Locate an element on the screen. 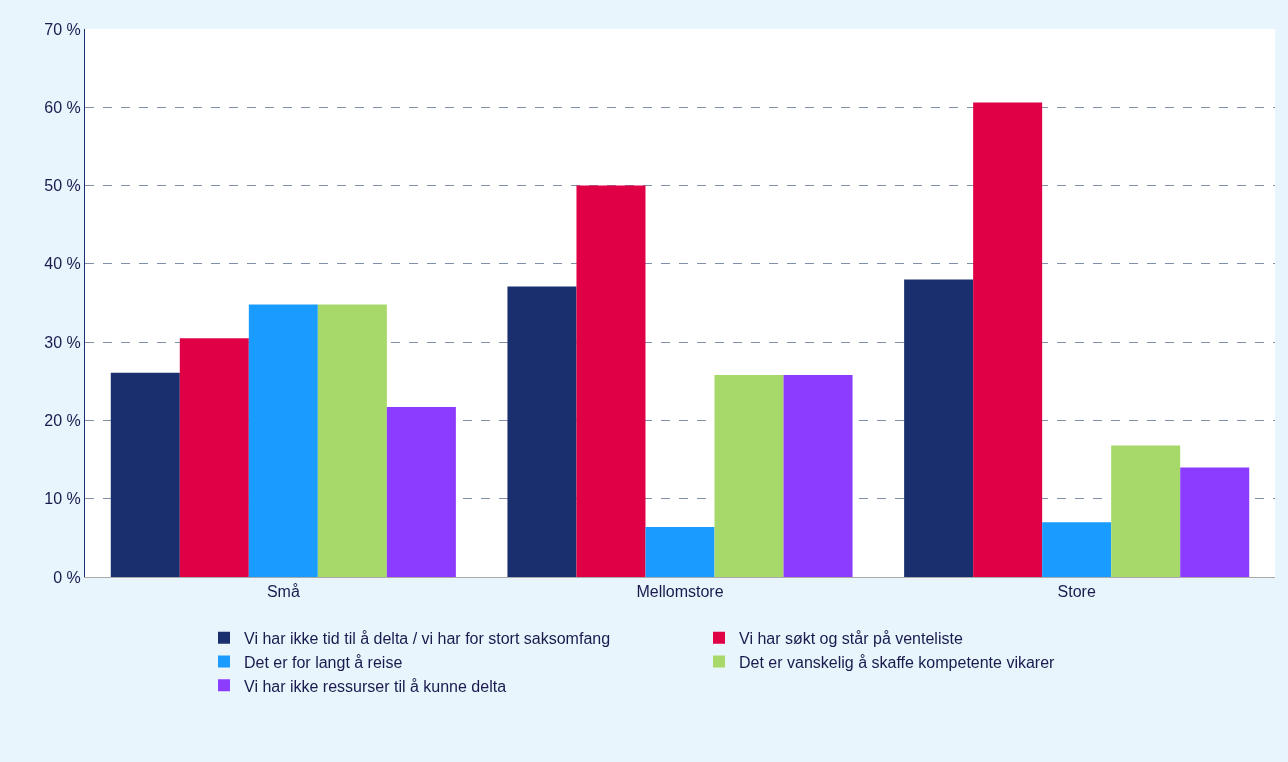  y-tick-label: 60 % is located at coordinates (62, 107).